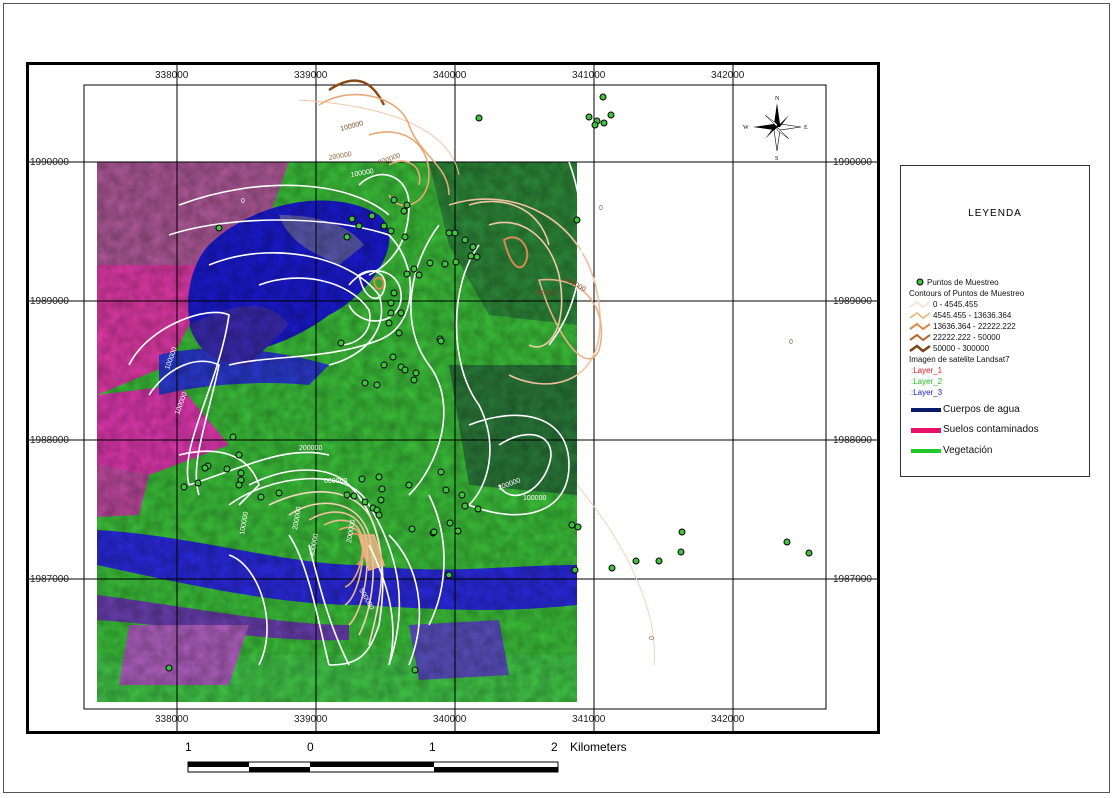 Image resolution: width=1115 pixels, height=798 pixels. Describe the element at coordinates (49, 579) in the screenshot. I see `y-tick-label: 1987000` at that location.